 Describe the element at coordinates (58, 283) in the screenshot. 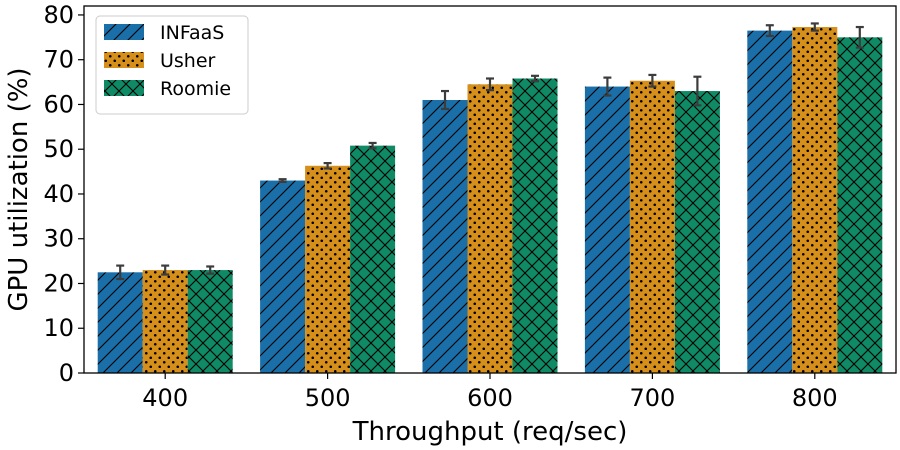

I see `y-tick-label: 20` at that location.